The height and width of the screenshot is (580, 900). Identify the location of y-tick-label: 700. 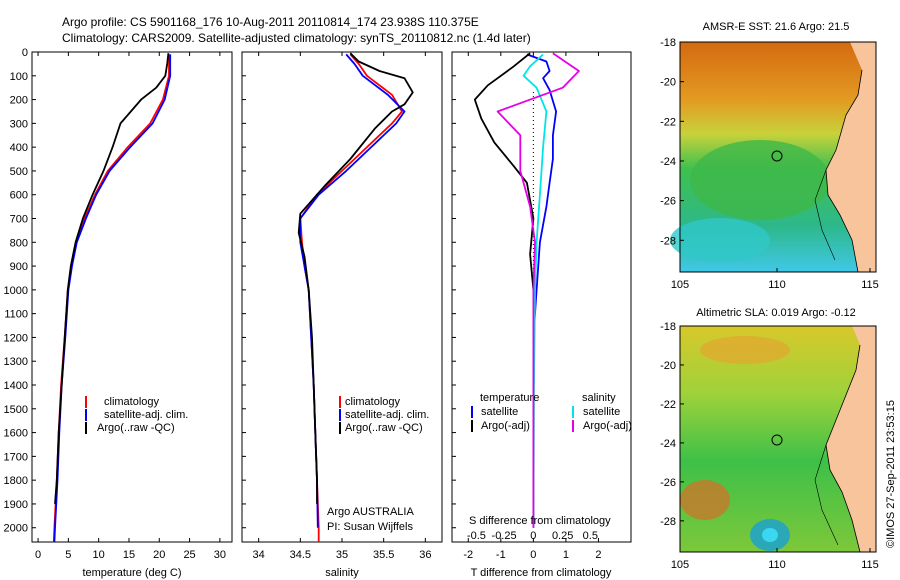
(19, 220).